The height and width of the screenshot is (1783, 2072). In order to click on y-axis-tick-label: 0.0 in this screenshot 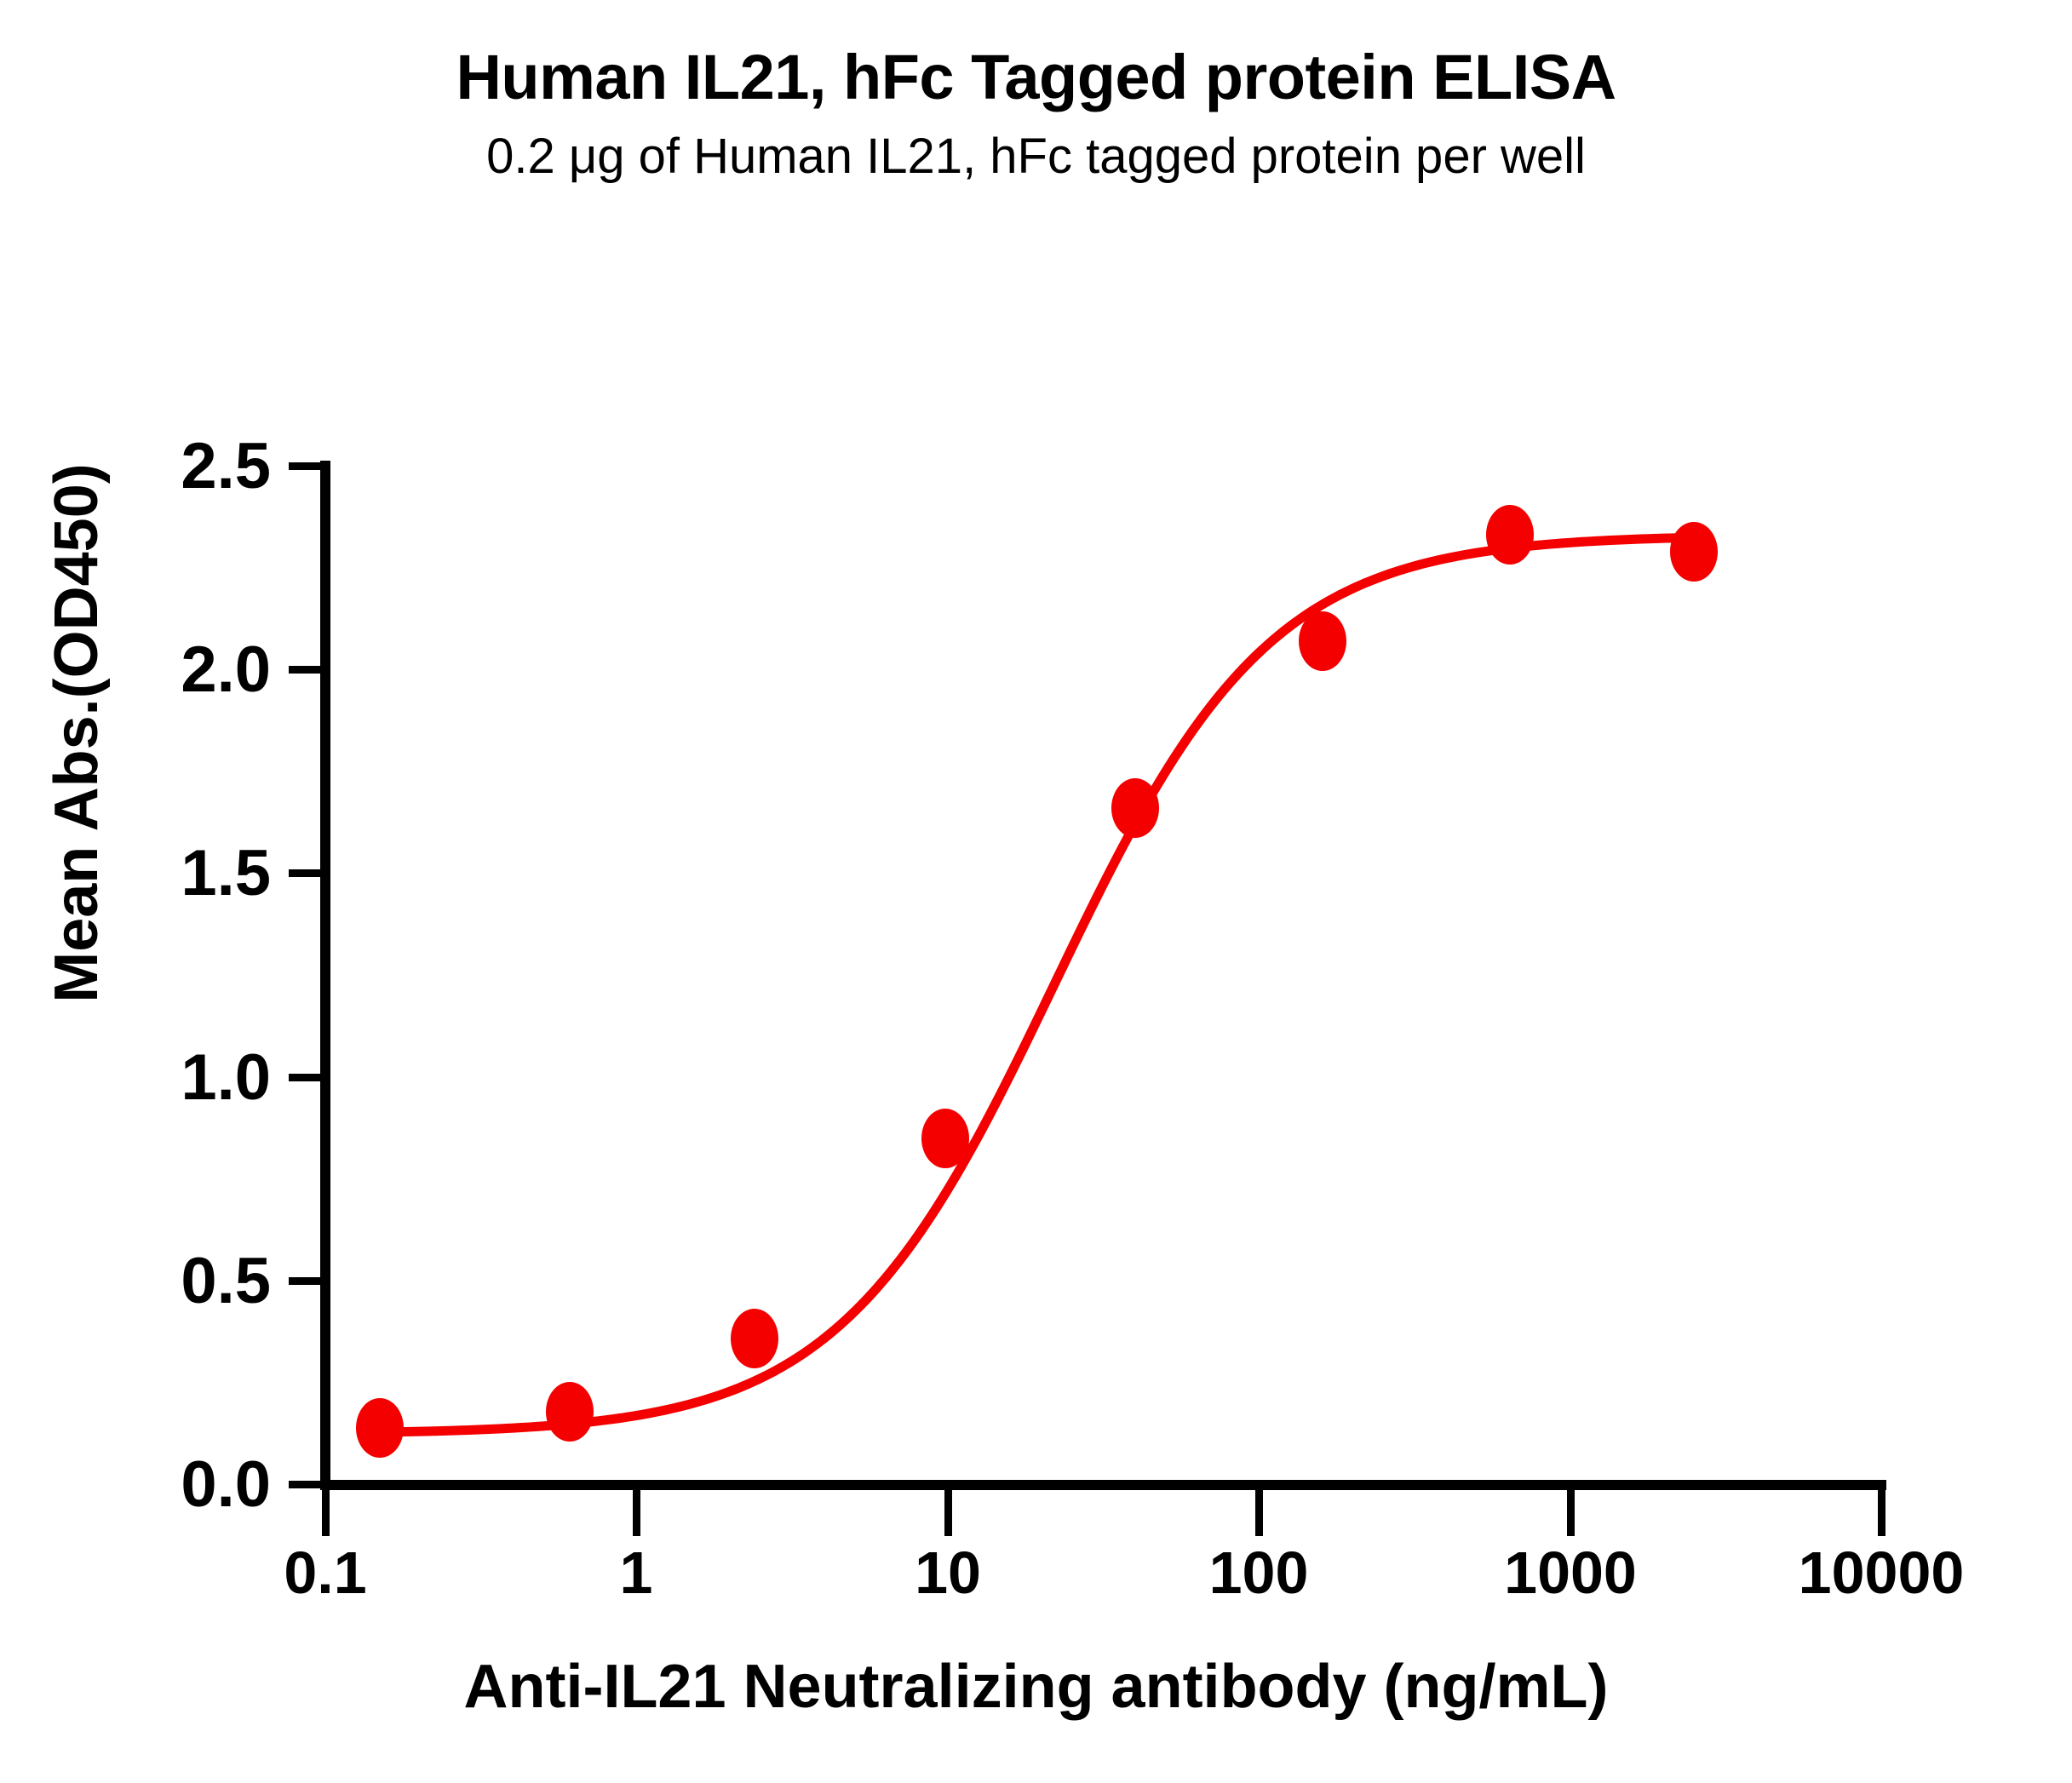, I will do `click(226, 1484)`.